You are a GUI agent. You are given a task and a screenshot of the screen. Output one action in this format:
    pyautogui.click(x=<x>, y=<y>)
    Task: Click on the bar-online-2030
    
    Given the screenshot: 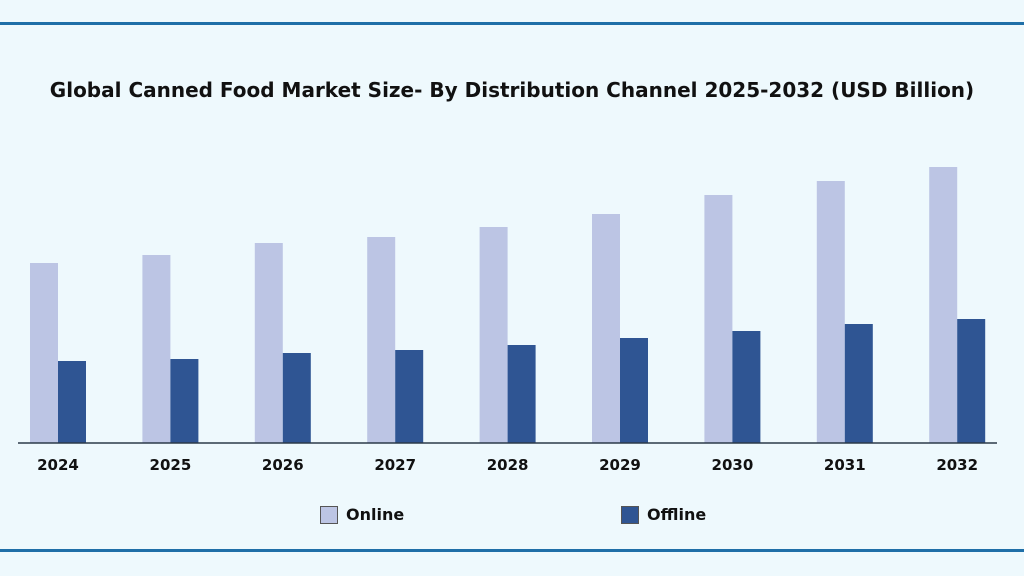 What is the action you would take?
    pyautogui.click(x=718, y=319)
    